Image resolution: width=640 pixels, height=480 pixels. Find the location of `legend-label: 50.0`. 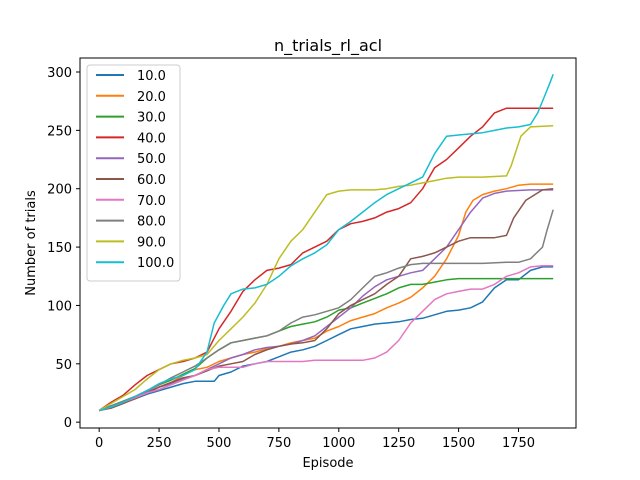

legend-label: 50.0 is located at coordinates (151, 159).